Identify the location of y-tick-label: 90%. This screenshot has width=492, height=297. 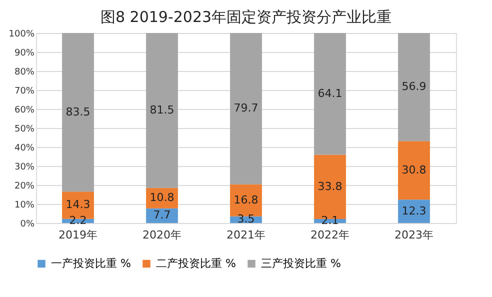
(24, 53).